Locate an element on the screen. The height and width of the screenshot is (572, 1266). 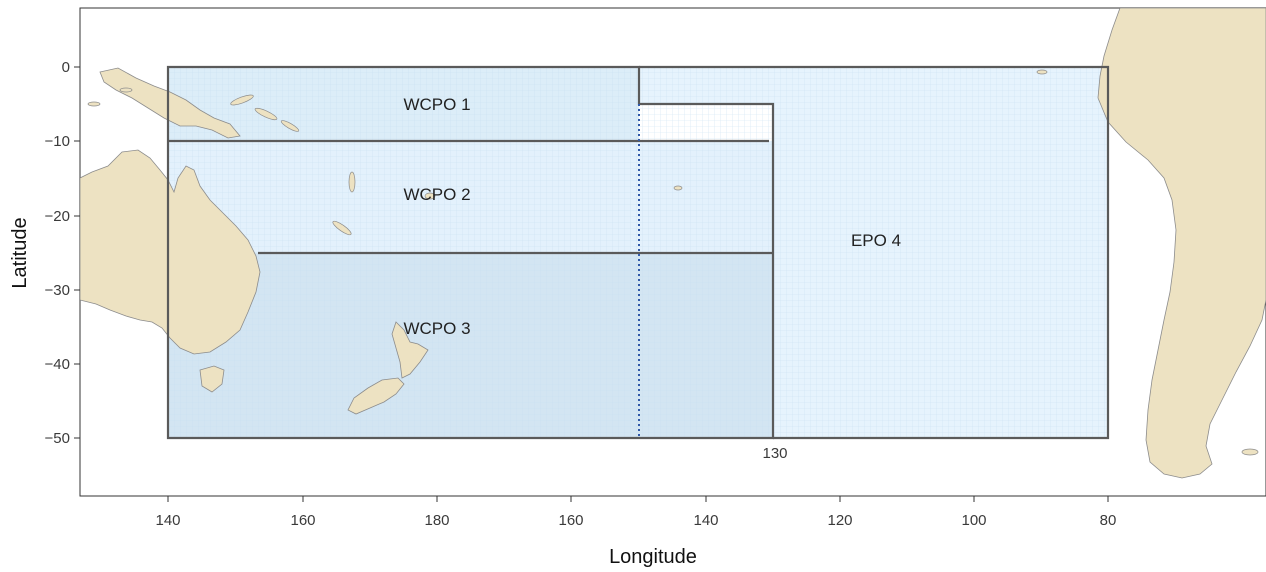
island-bismarck is located at coordinates (242, 100).